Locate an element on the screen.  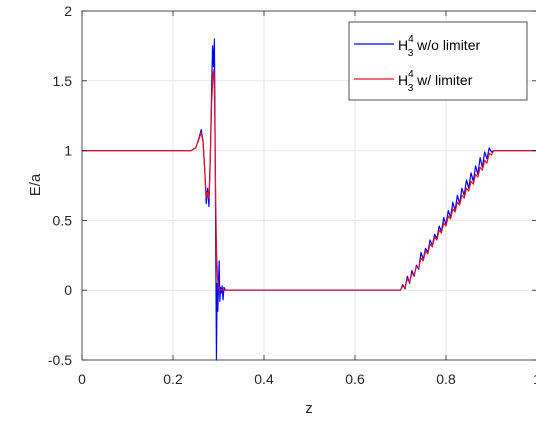
x-tick-label: 1 is located at coordinates (534, 379).